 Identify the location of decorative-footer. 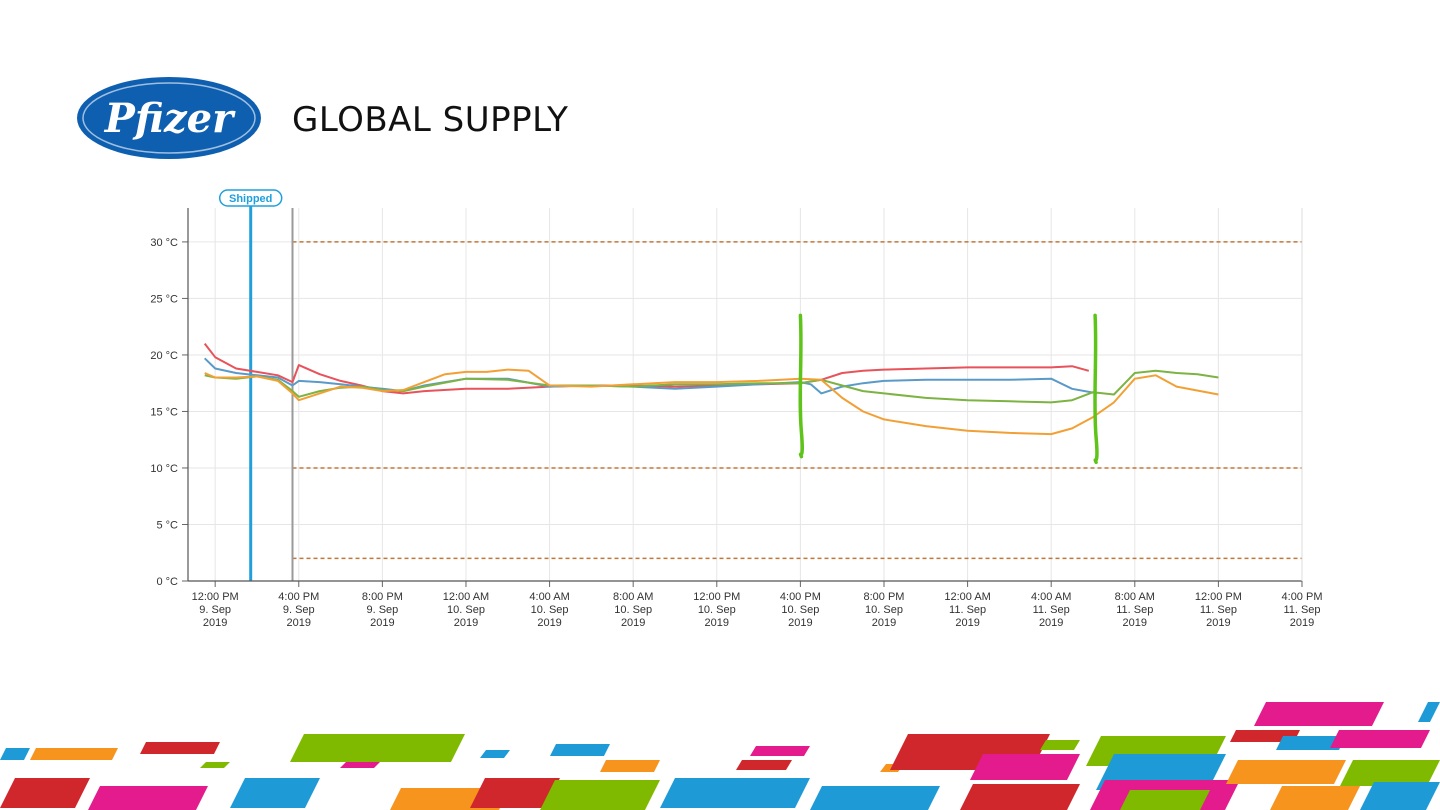
(720, 756).